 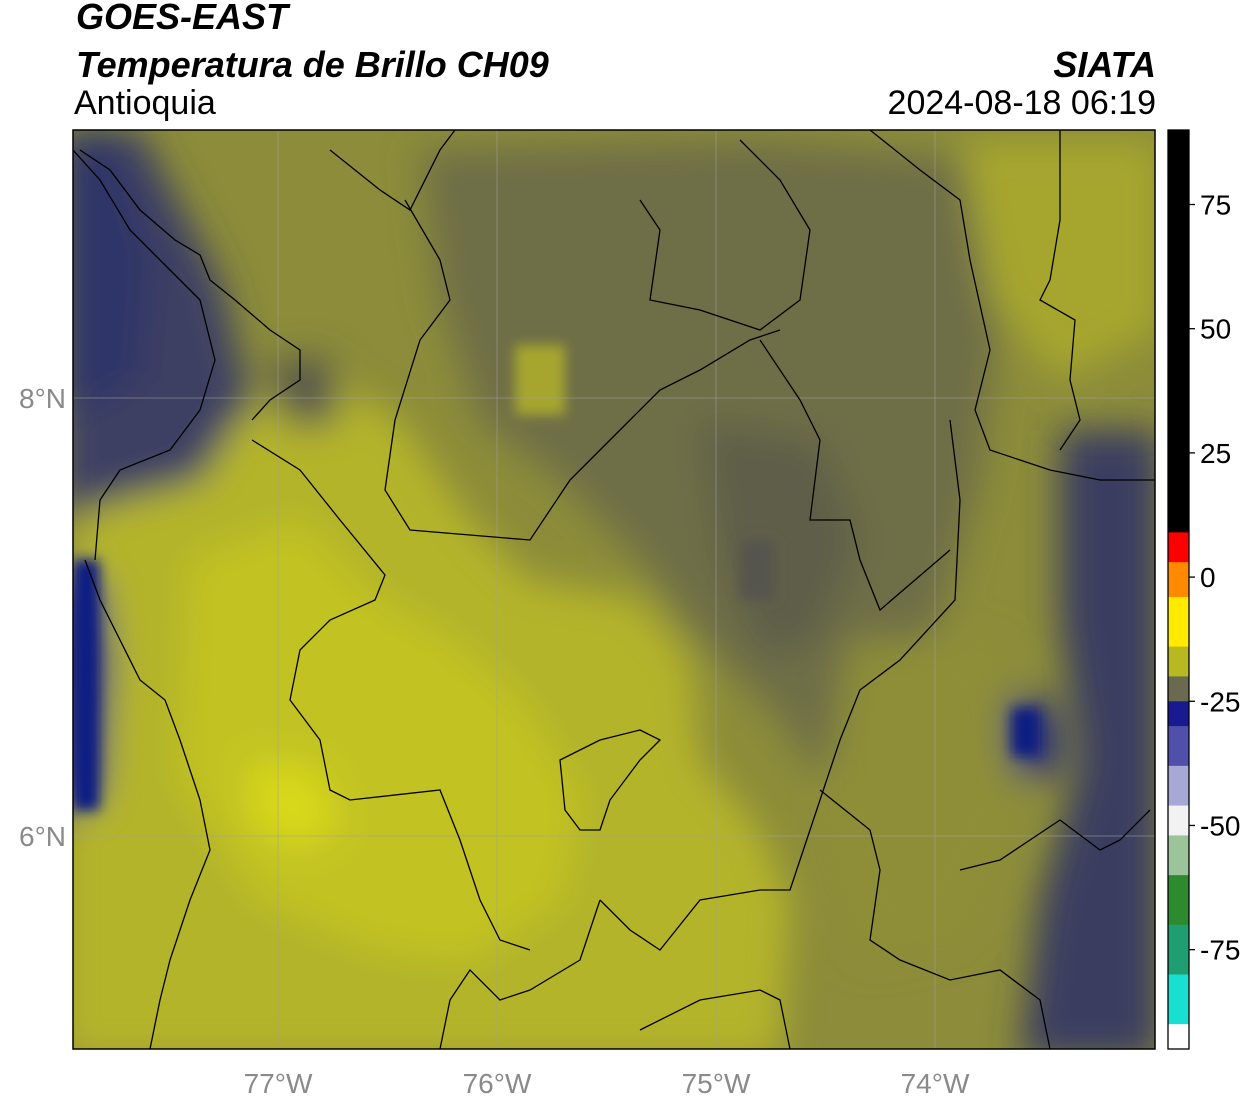 I want to click on atrato-river-border, so click(x=392, y=170).